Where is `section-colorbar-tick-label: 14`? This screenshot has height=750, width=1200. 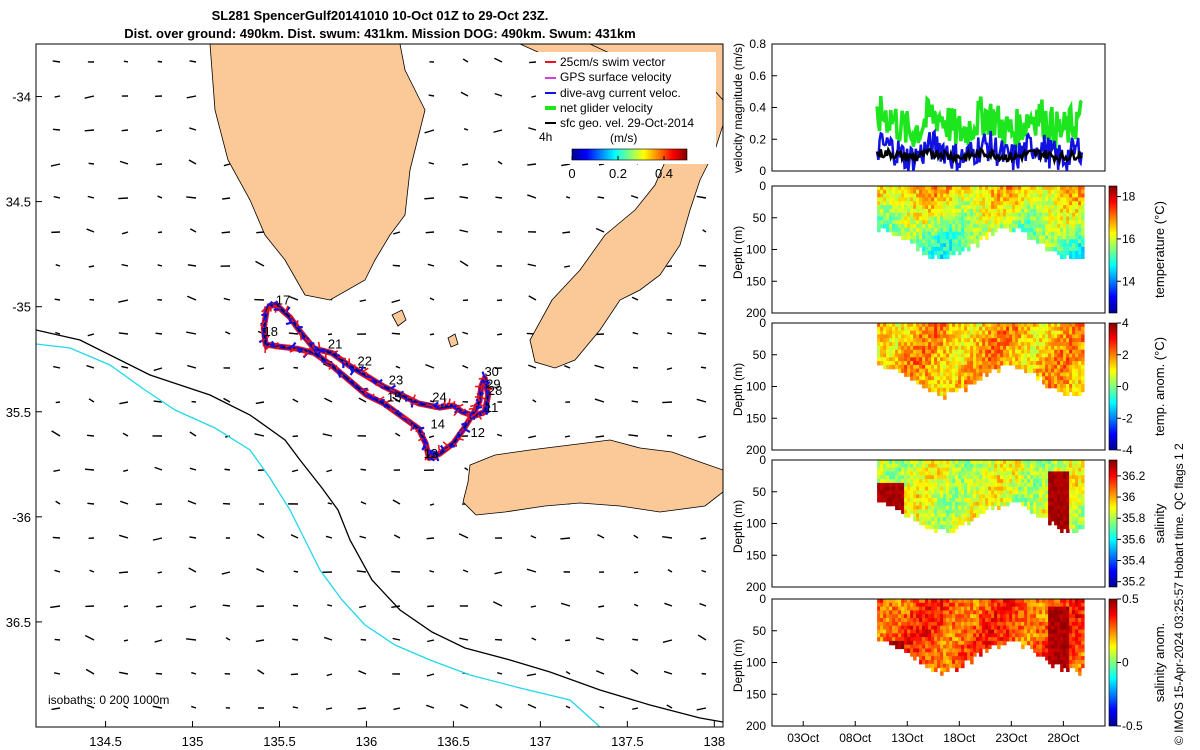
section-colorbar-tick-label: 14 is located at coordinates (1129, 281).